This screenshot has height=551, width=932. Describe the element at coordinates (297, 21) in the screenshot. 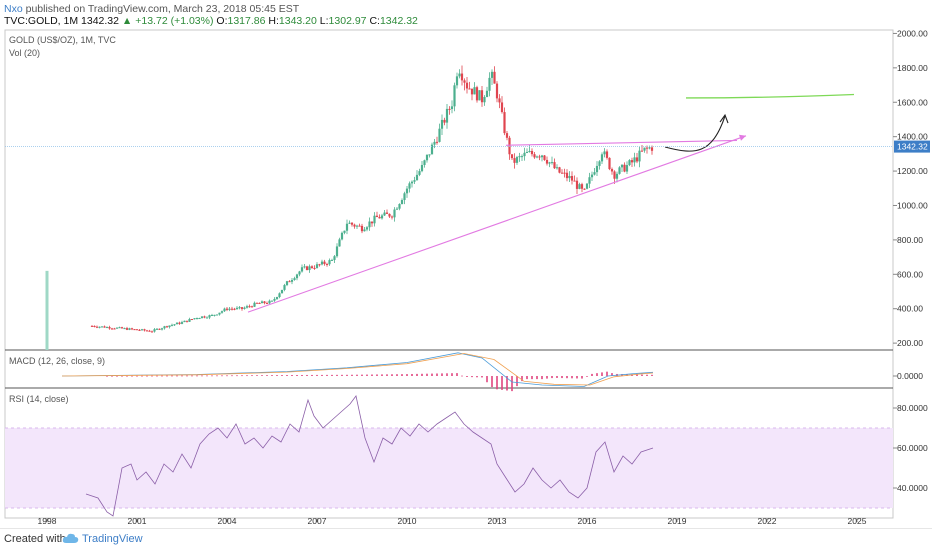

I see `high-value: 1343.20` at that location.